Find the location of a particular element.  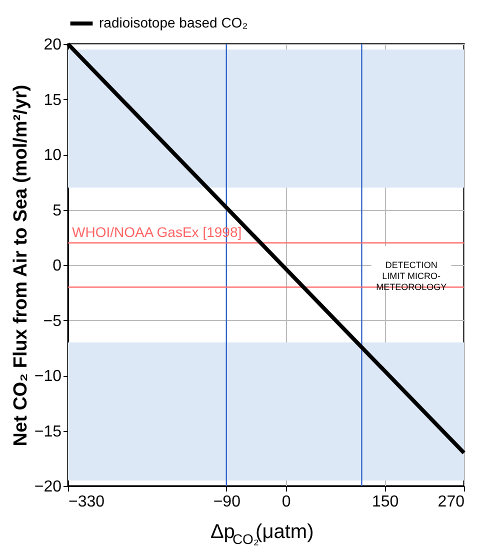

y-tick-label: 15 is located at coordinates (53, 100).